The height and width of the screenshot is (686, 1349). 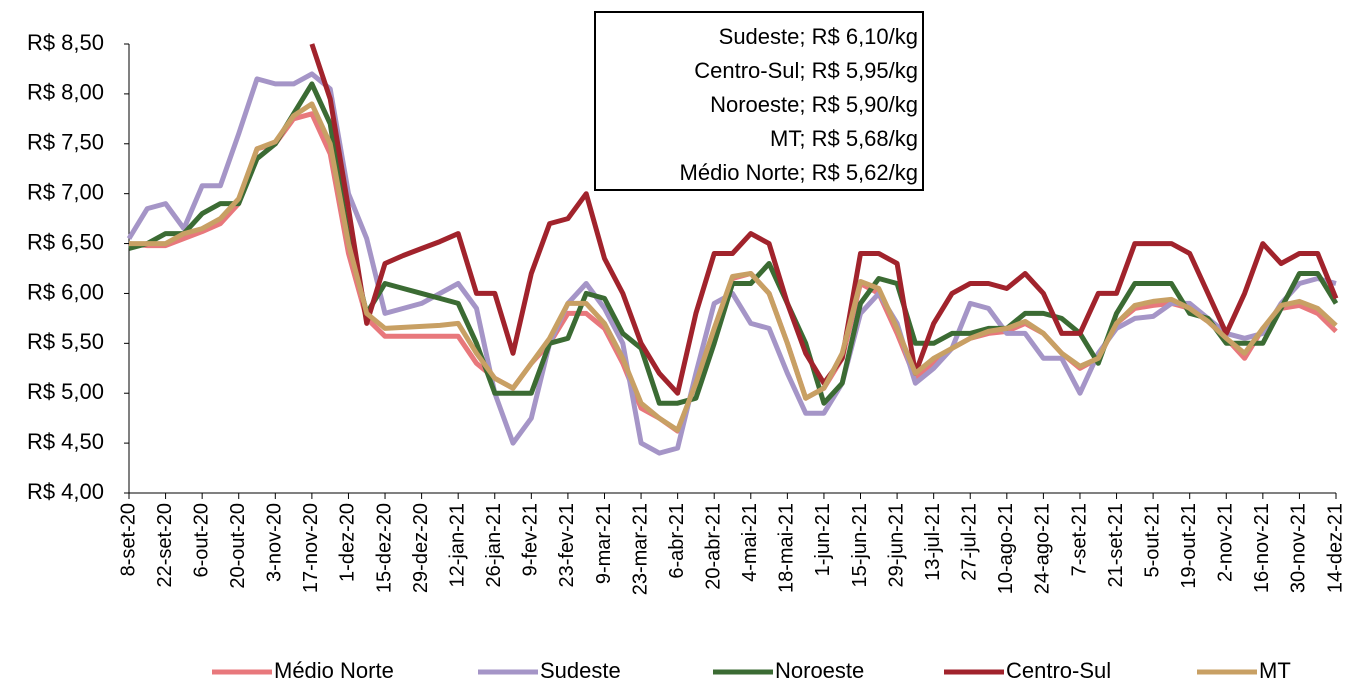 I want to click on legend-label: Médio Norte, so click(x=334, y=670).